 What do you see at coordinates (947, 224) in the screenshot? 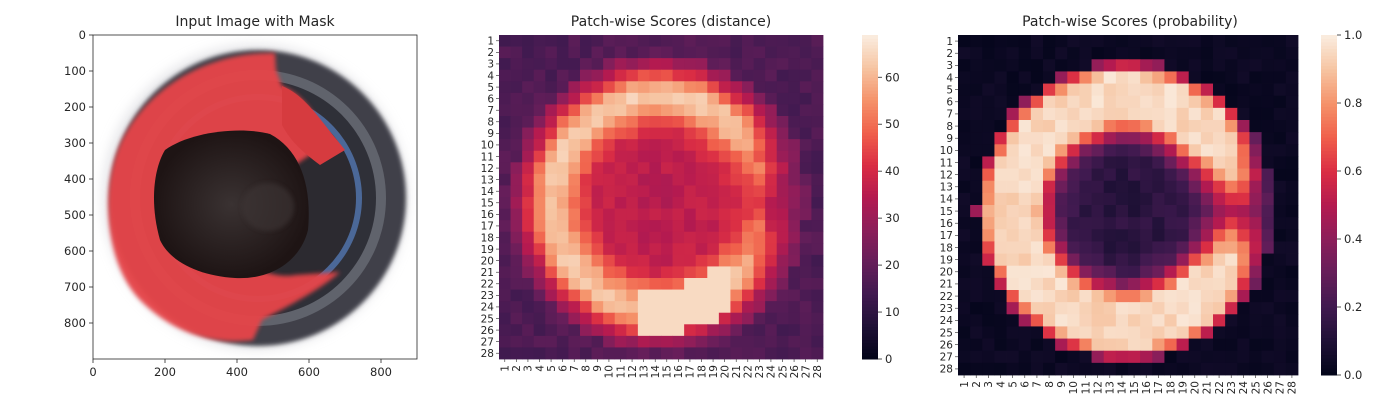
I see `heatmap-row-label: 16` at bounding box center [947, 224].